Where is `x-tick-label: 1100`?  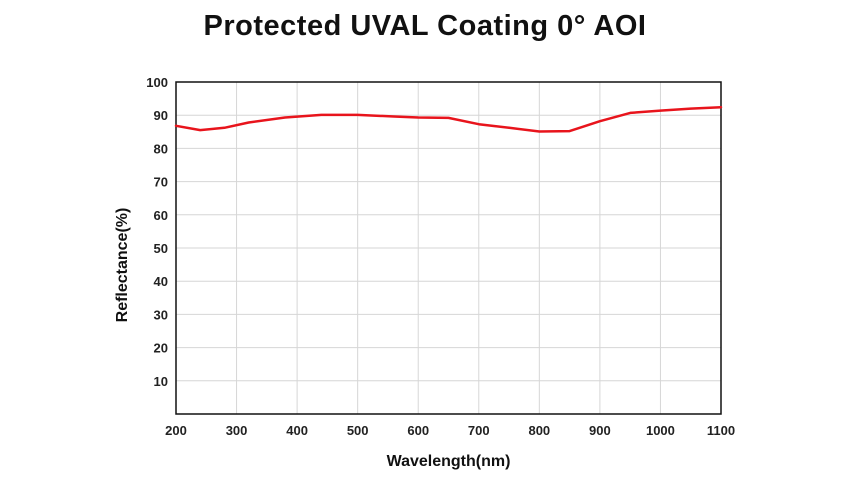 x-tick-label: 1100 is located at coordinates (721, 430).